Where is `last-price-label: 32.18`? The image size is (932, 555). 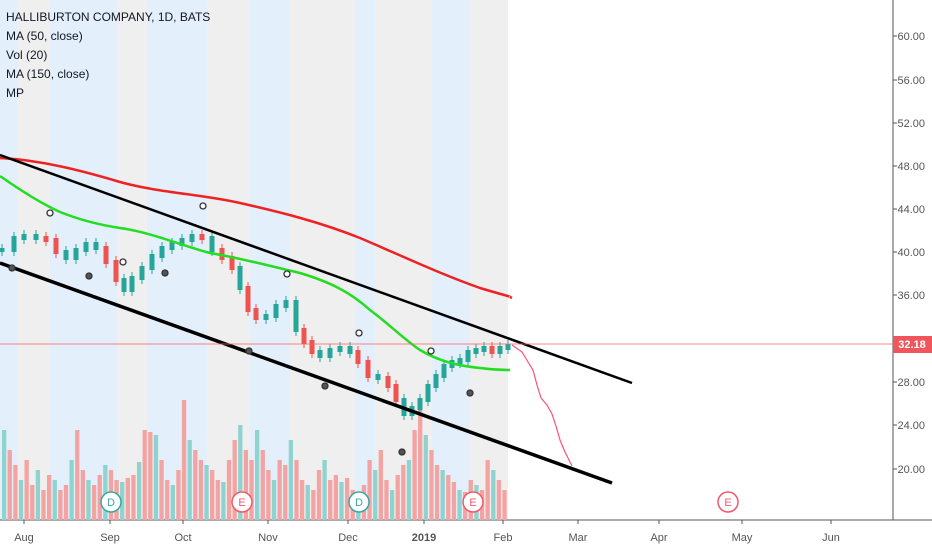 last-price-label: 32.18 is located at coordinates (912, 345).